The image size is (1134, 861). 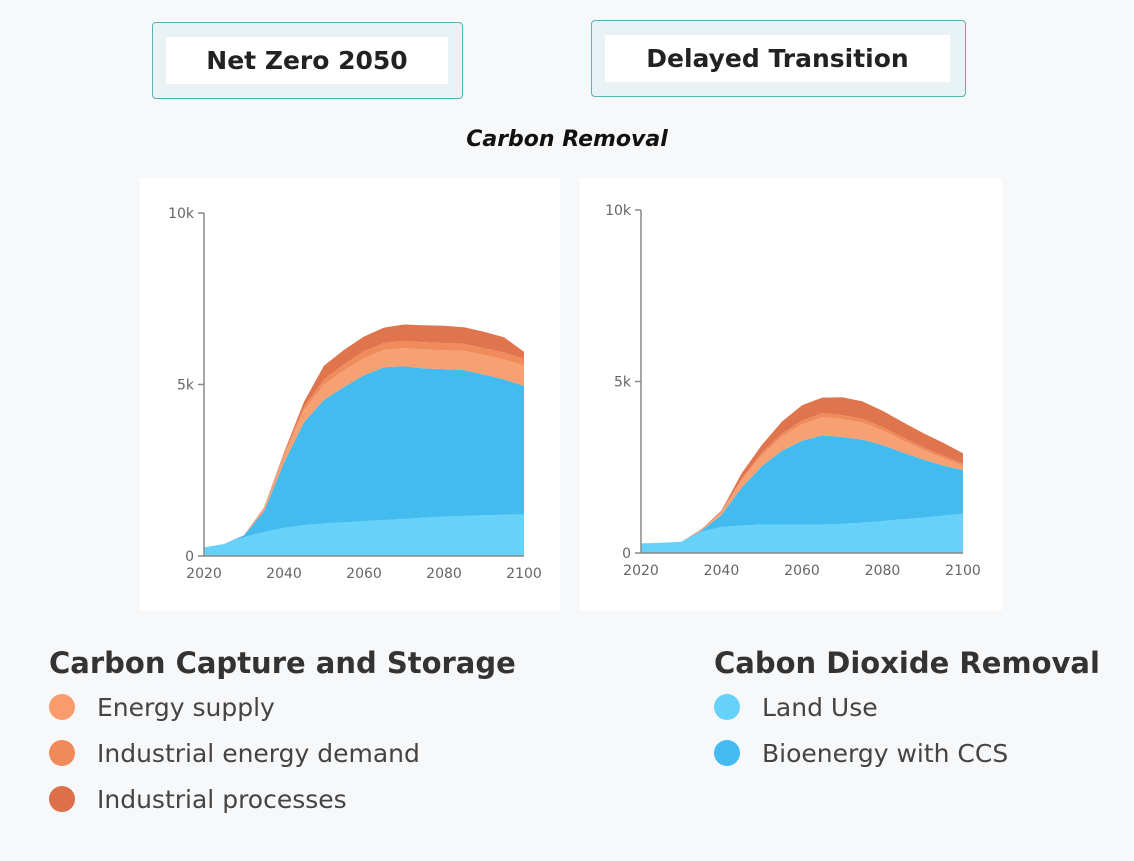 I want to click on legend-item-industrial-processes: Industrial processes, so click(x=282, y=799).